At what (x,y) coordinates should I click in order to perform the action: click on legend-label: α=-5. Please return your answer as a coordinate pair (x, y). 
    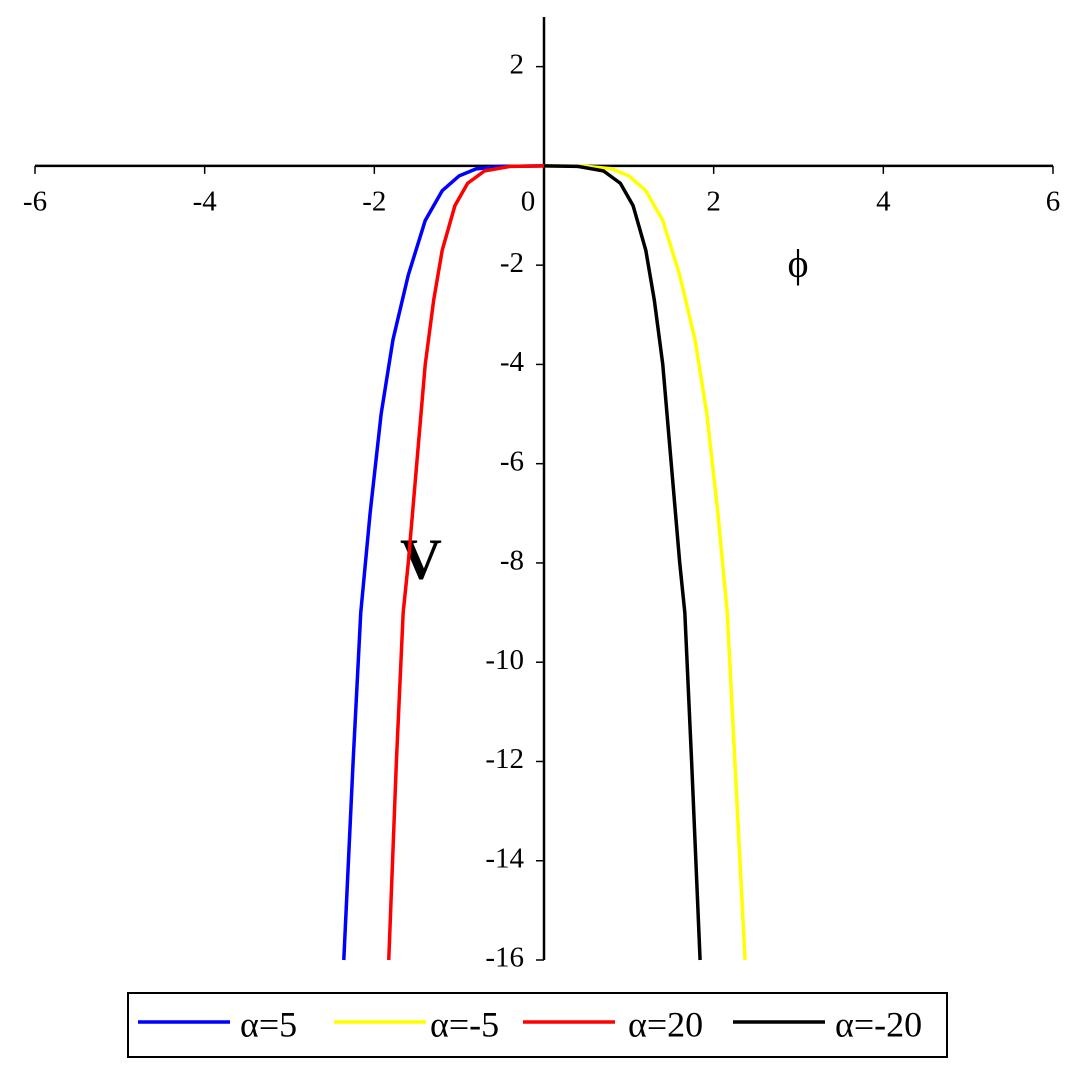
    Looking at the image, I should click on (464, 1024).